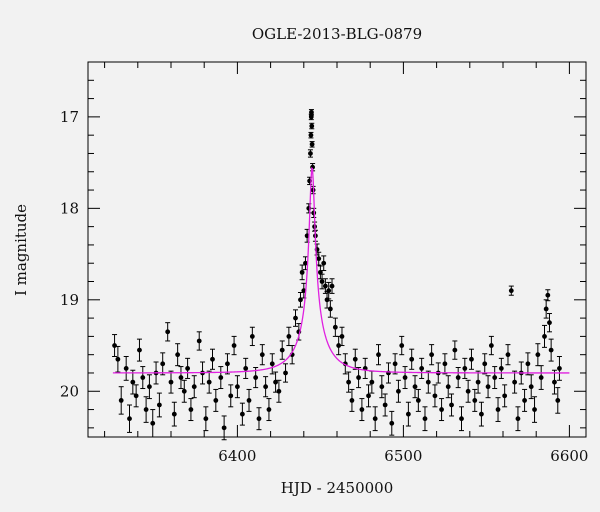  What do you see at coordinates (403, 456) in the screenshot?
I see `x-tick-label: 6500` at bounding box center [403, 456].